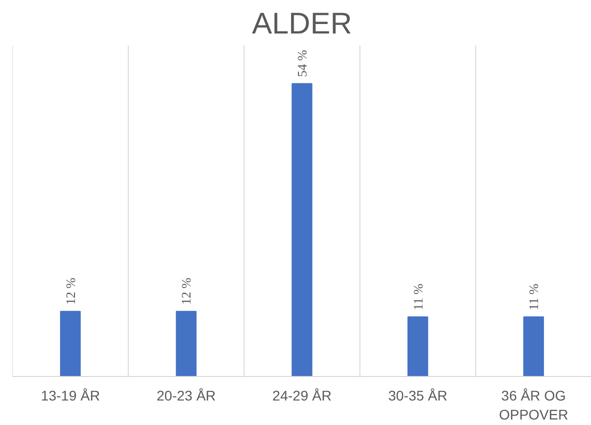 Image resolution: width=591 pixels, height=425 pixels. I want to click on x-tick-label: 30-35 ÅR, so click(418, 396).